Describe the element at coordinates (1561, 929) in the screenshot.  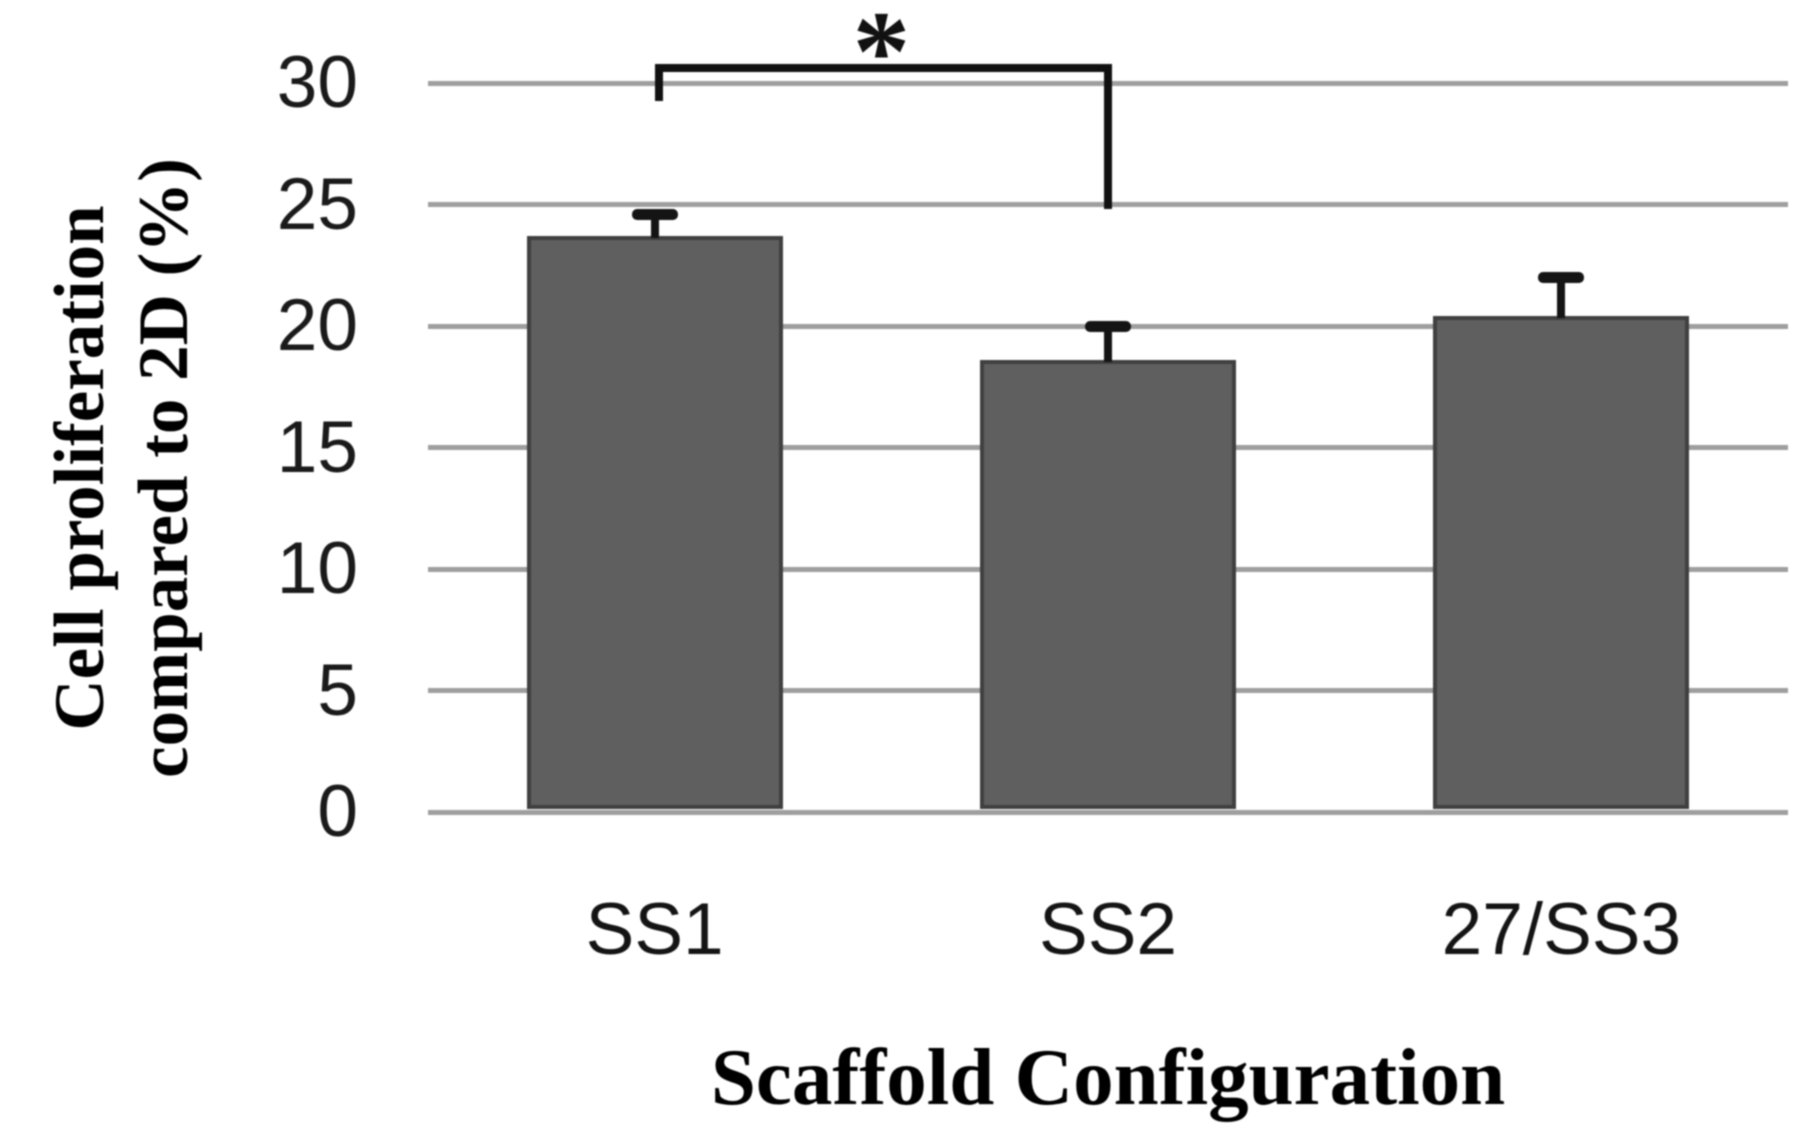
I see `x-tick-label-27-ss3: 27/SS3` at that location.